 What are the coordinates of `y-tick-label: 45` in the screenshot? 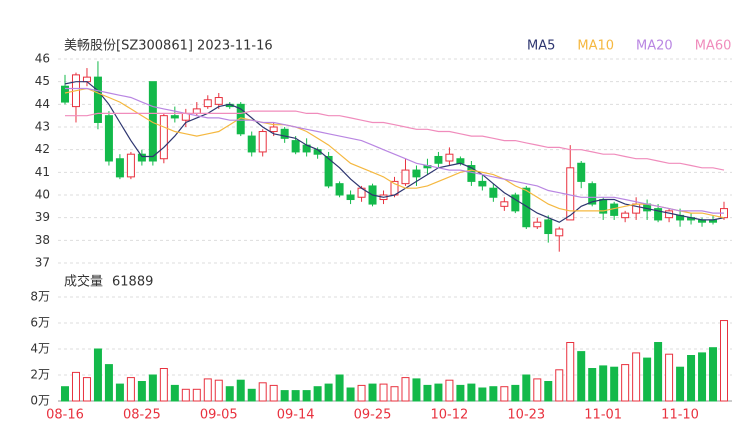 It's located at (42, 81).